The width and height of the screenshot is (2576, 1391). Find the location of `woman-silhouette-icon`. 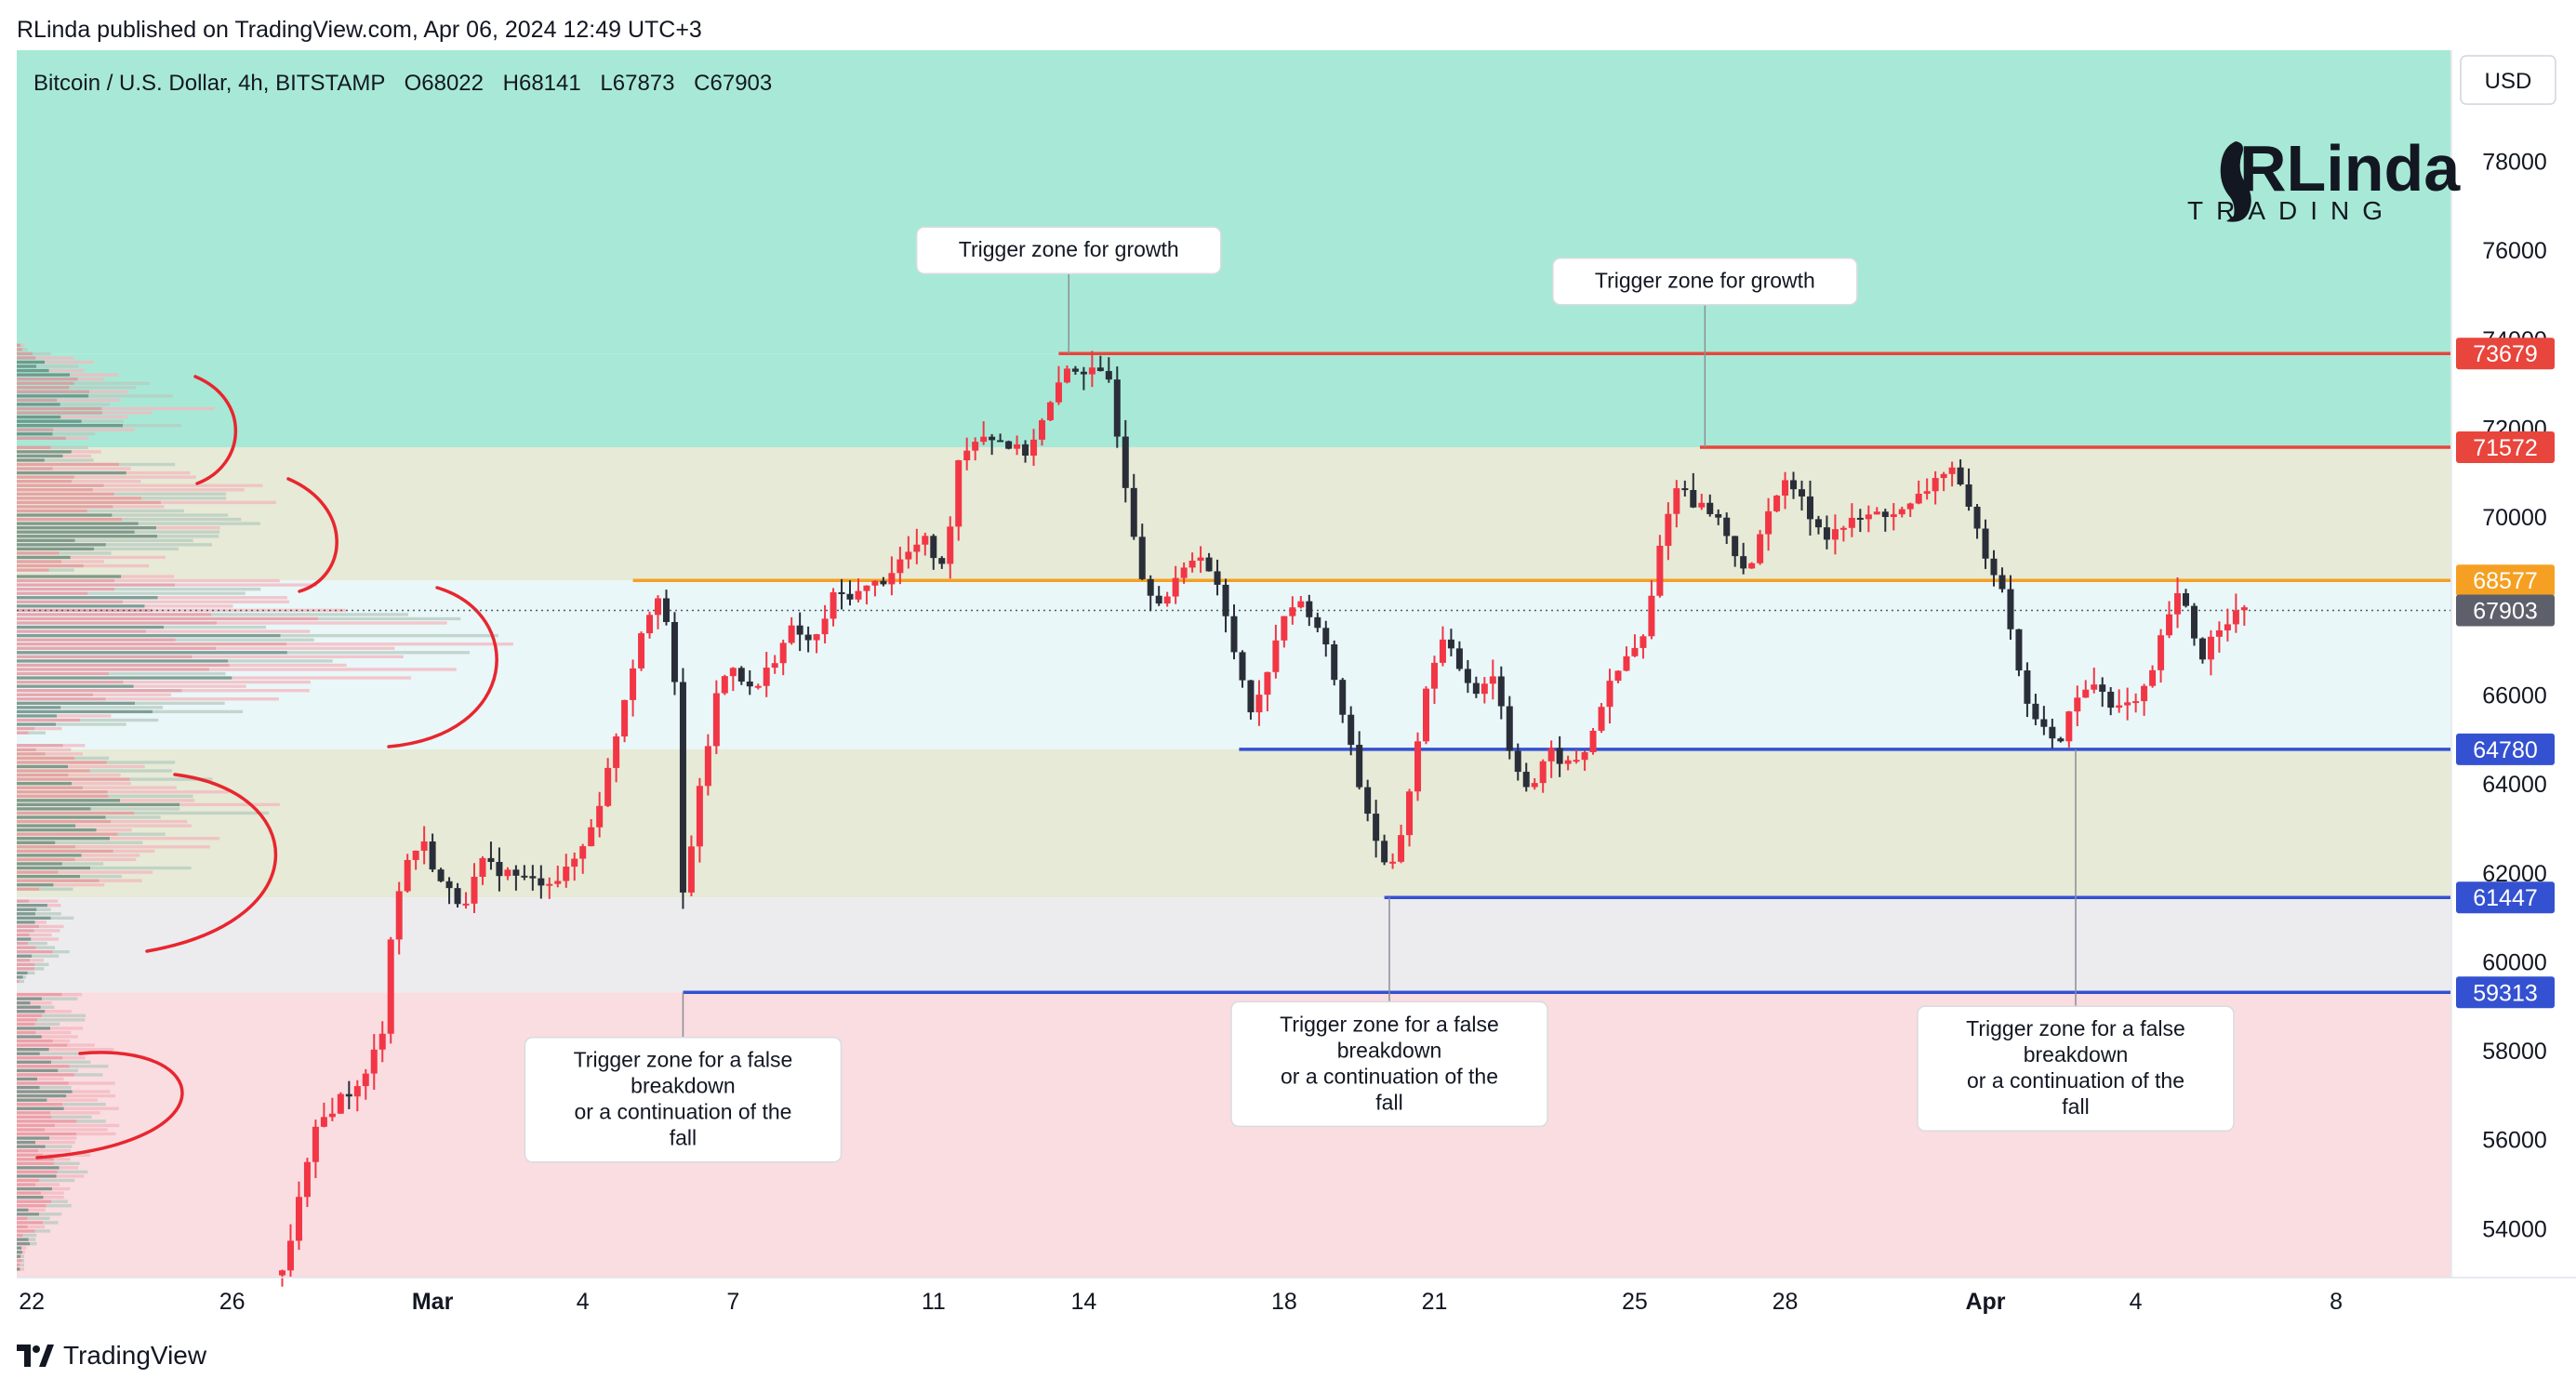

woman-silhouette-icon is located at coordinates (2235, 181).